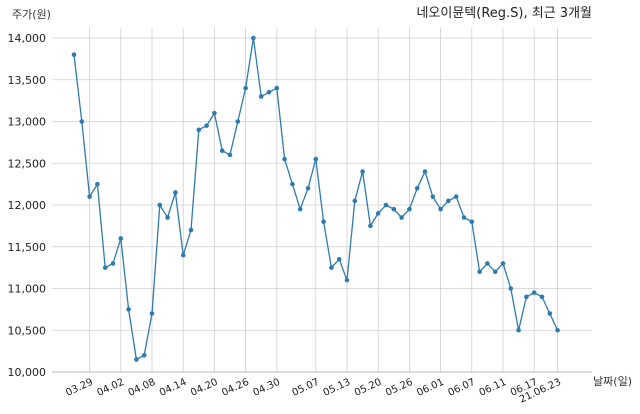 Image resolution: width=640 pixels, height=414 pixels. I want to click on x-tick-label: 04.14, so click(173, 388).